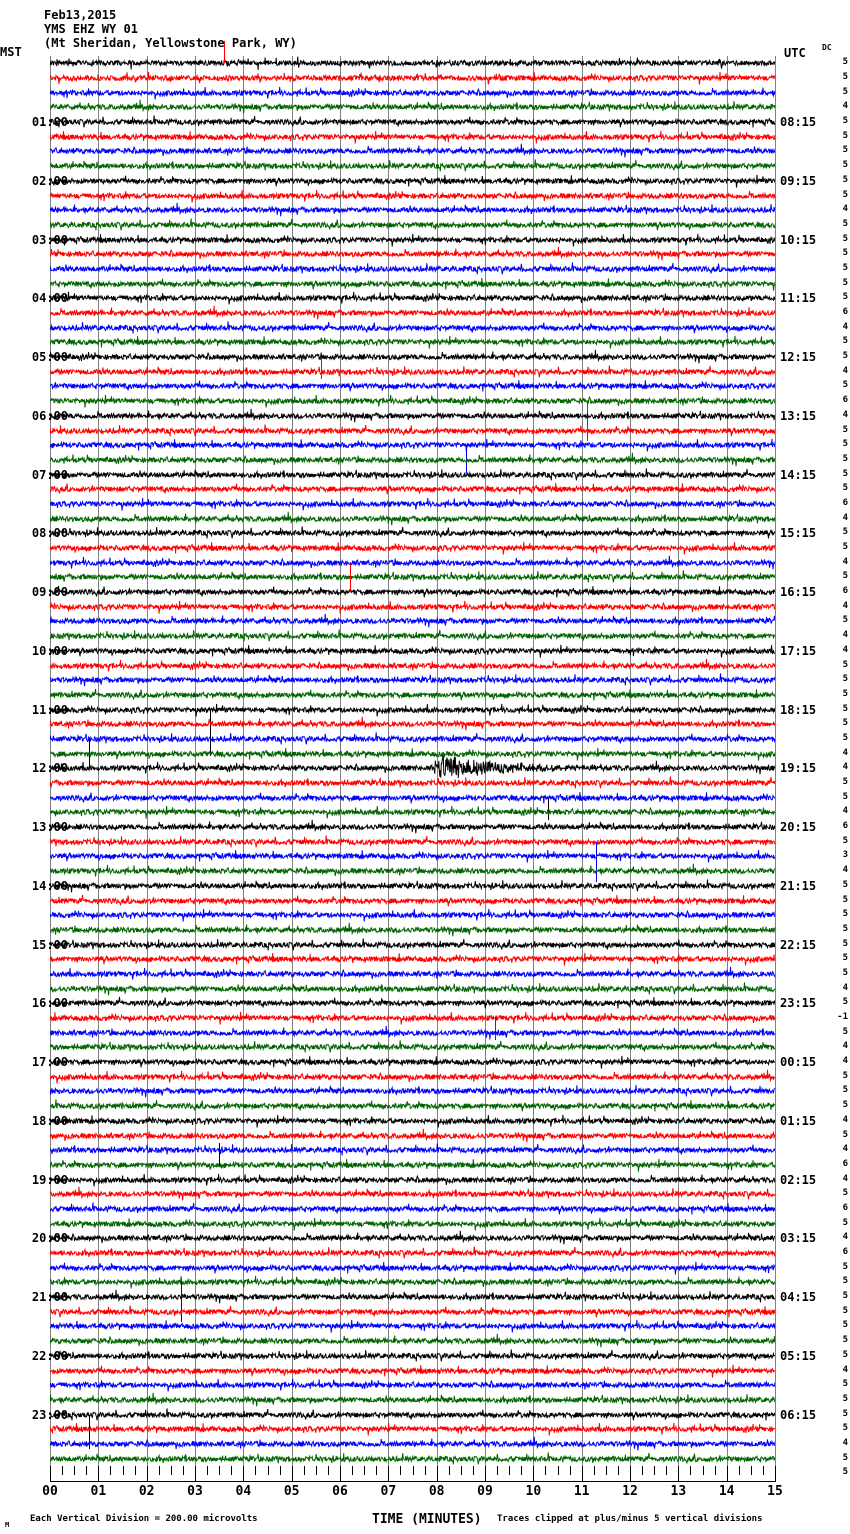  I want to click on utc-time-label: 11:15, so click(798, 298).